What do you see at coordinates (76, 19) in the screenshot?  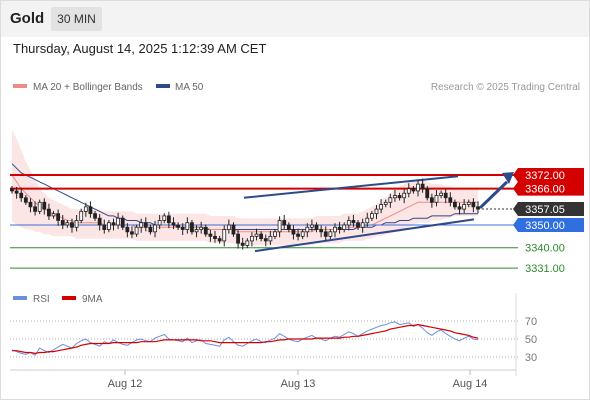 I see `timeframe-button: 30 MIN` at bounding box center [76, 19].